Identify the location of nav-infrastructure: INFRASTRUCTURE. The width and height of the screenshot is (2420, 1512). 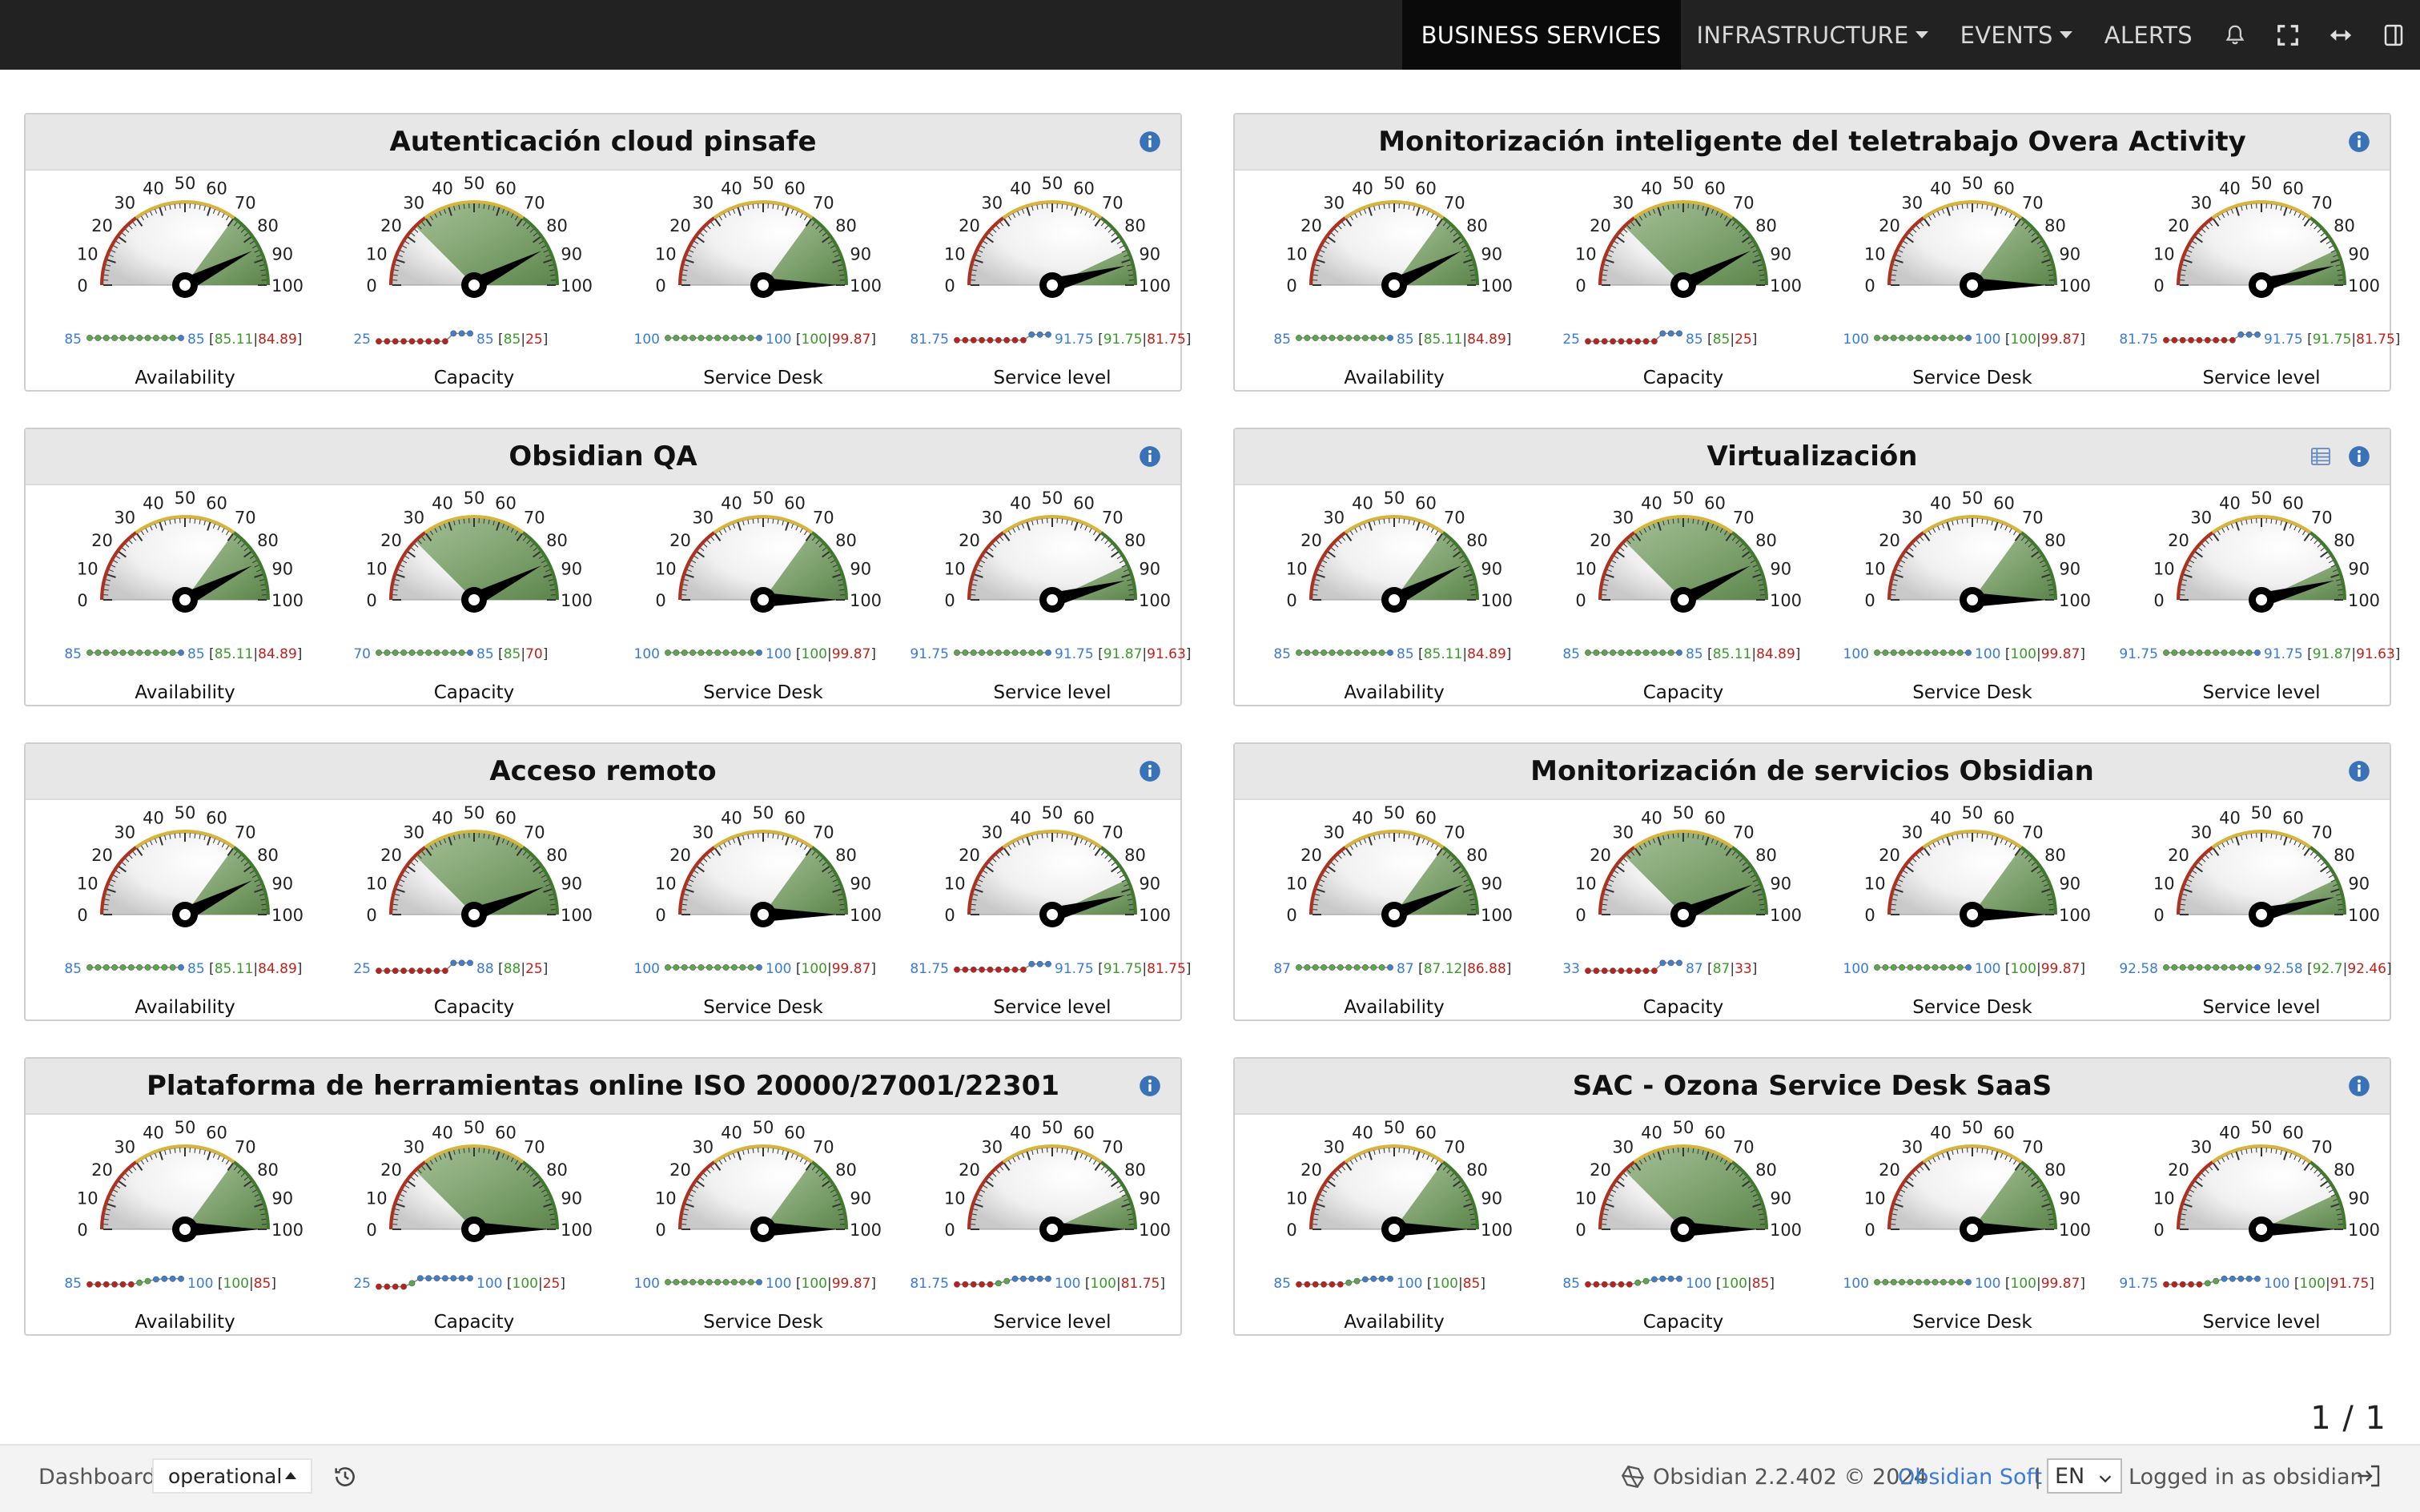
(1812, 35).